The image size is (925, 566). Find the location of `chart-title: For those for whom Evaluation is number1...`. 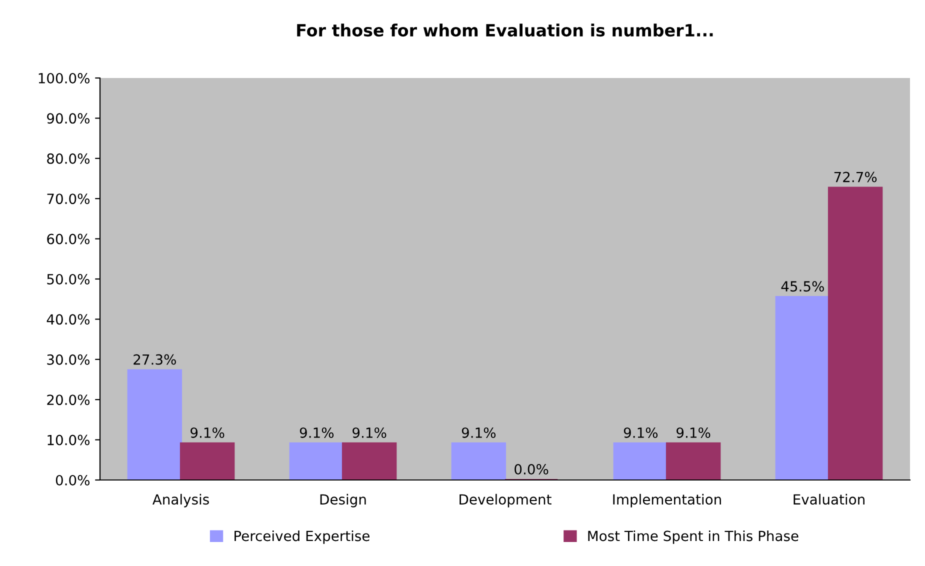

chart-title: For those for whom Evaluation is number1... is located at coordinates (505, 30).